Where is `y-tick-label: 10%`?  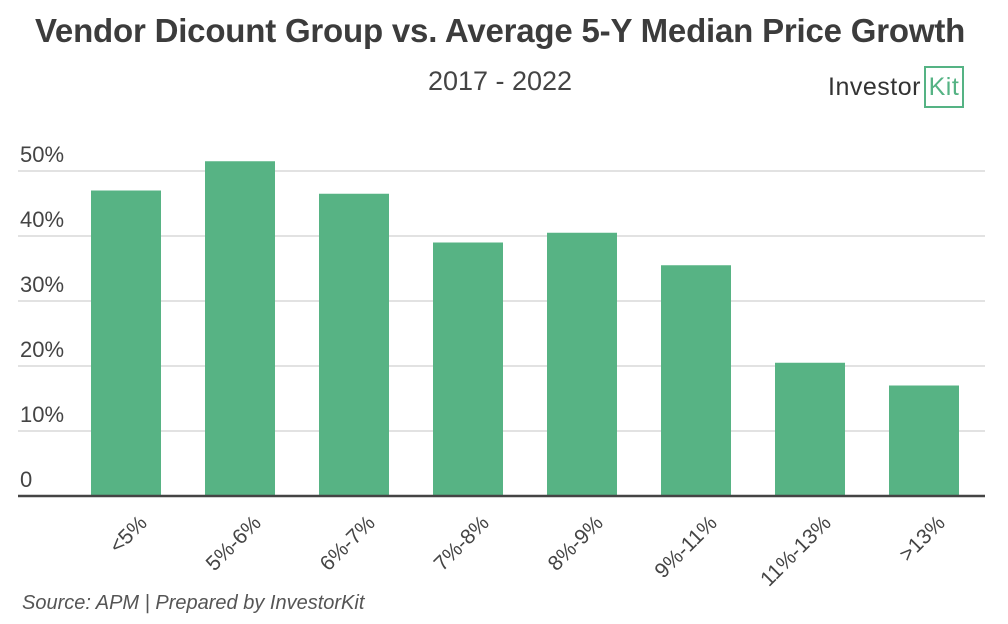
y-tick-label: 10% is located at coordinates (42, 414).